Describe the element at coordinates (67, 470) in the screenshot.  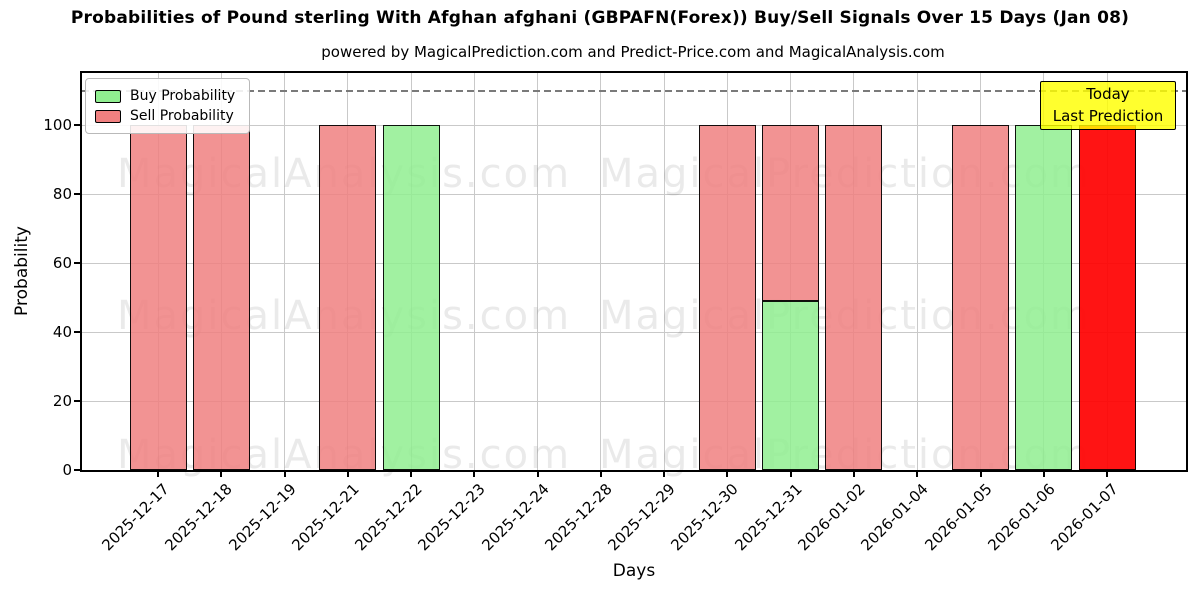
I see `y-tick-label: 0` at that location.